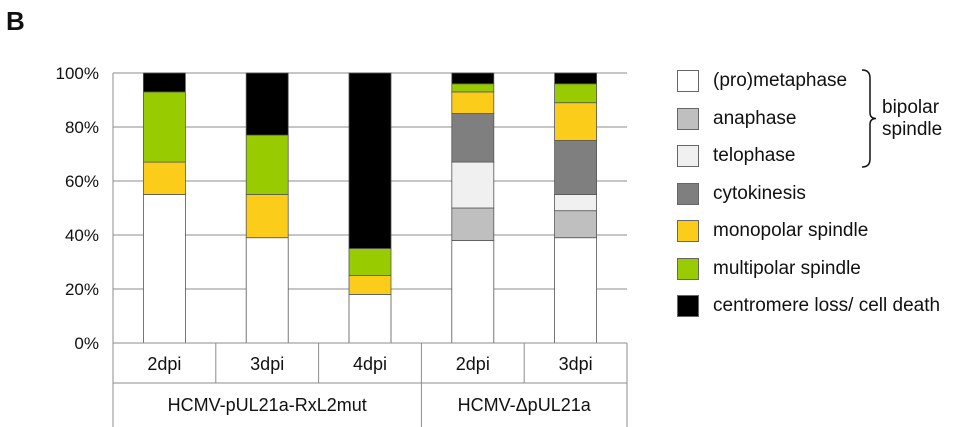 The width and height of the screenshot is (974, 427). Describe the element at coordinates (82, 235) in the screenshot. I see `y-tick-label: 40%` at that location.